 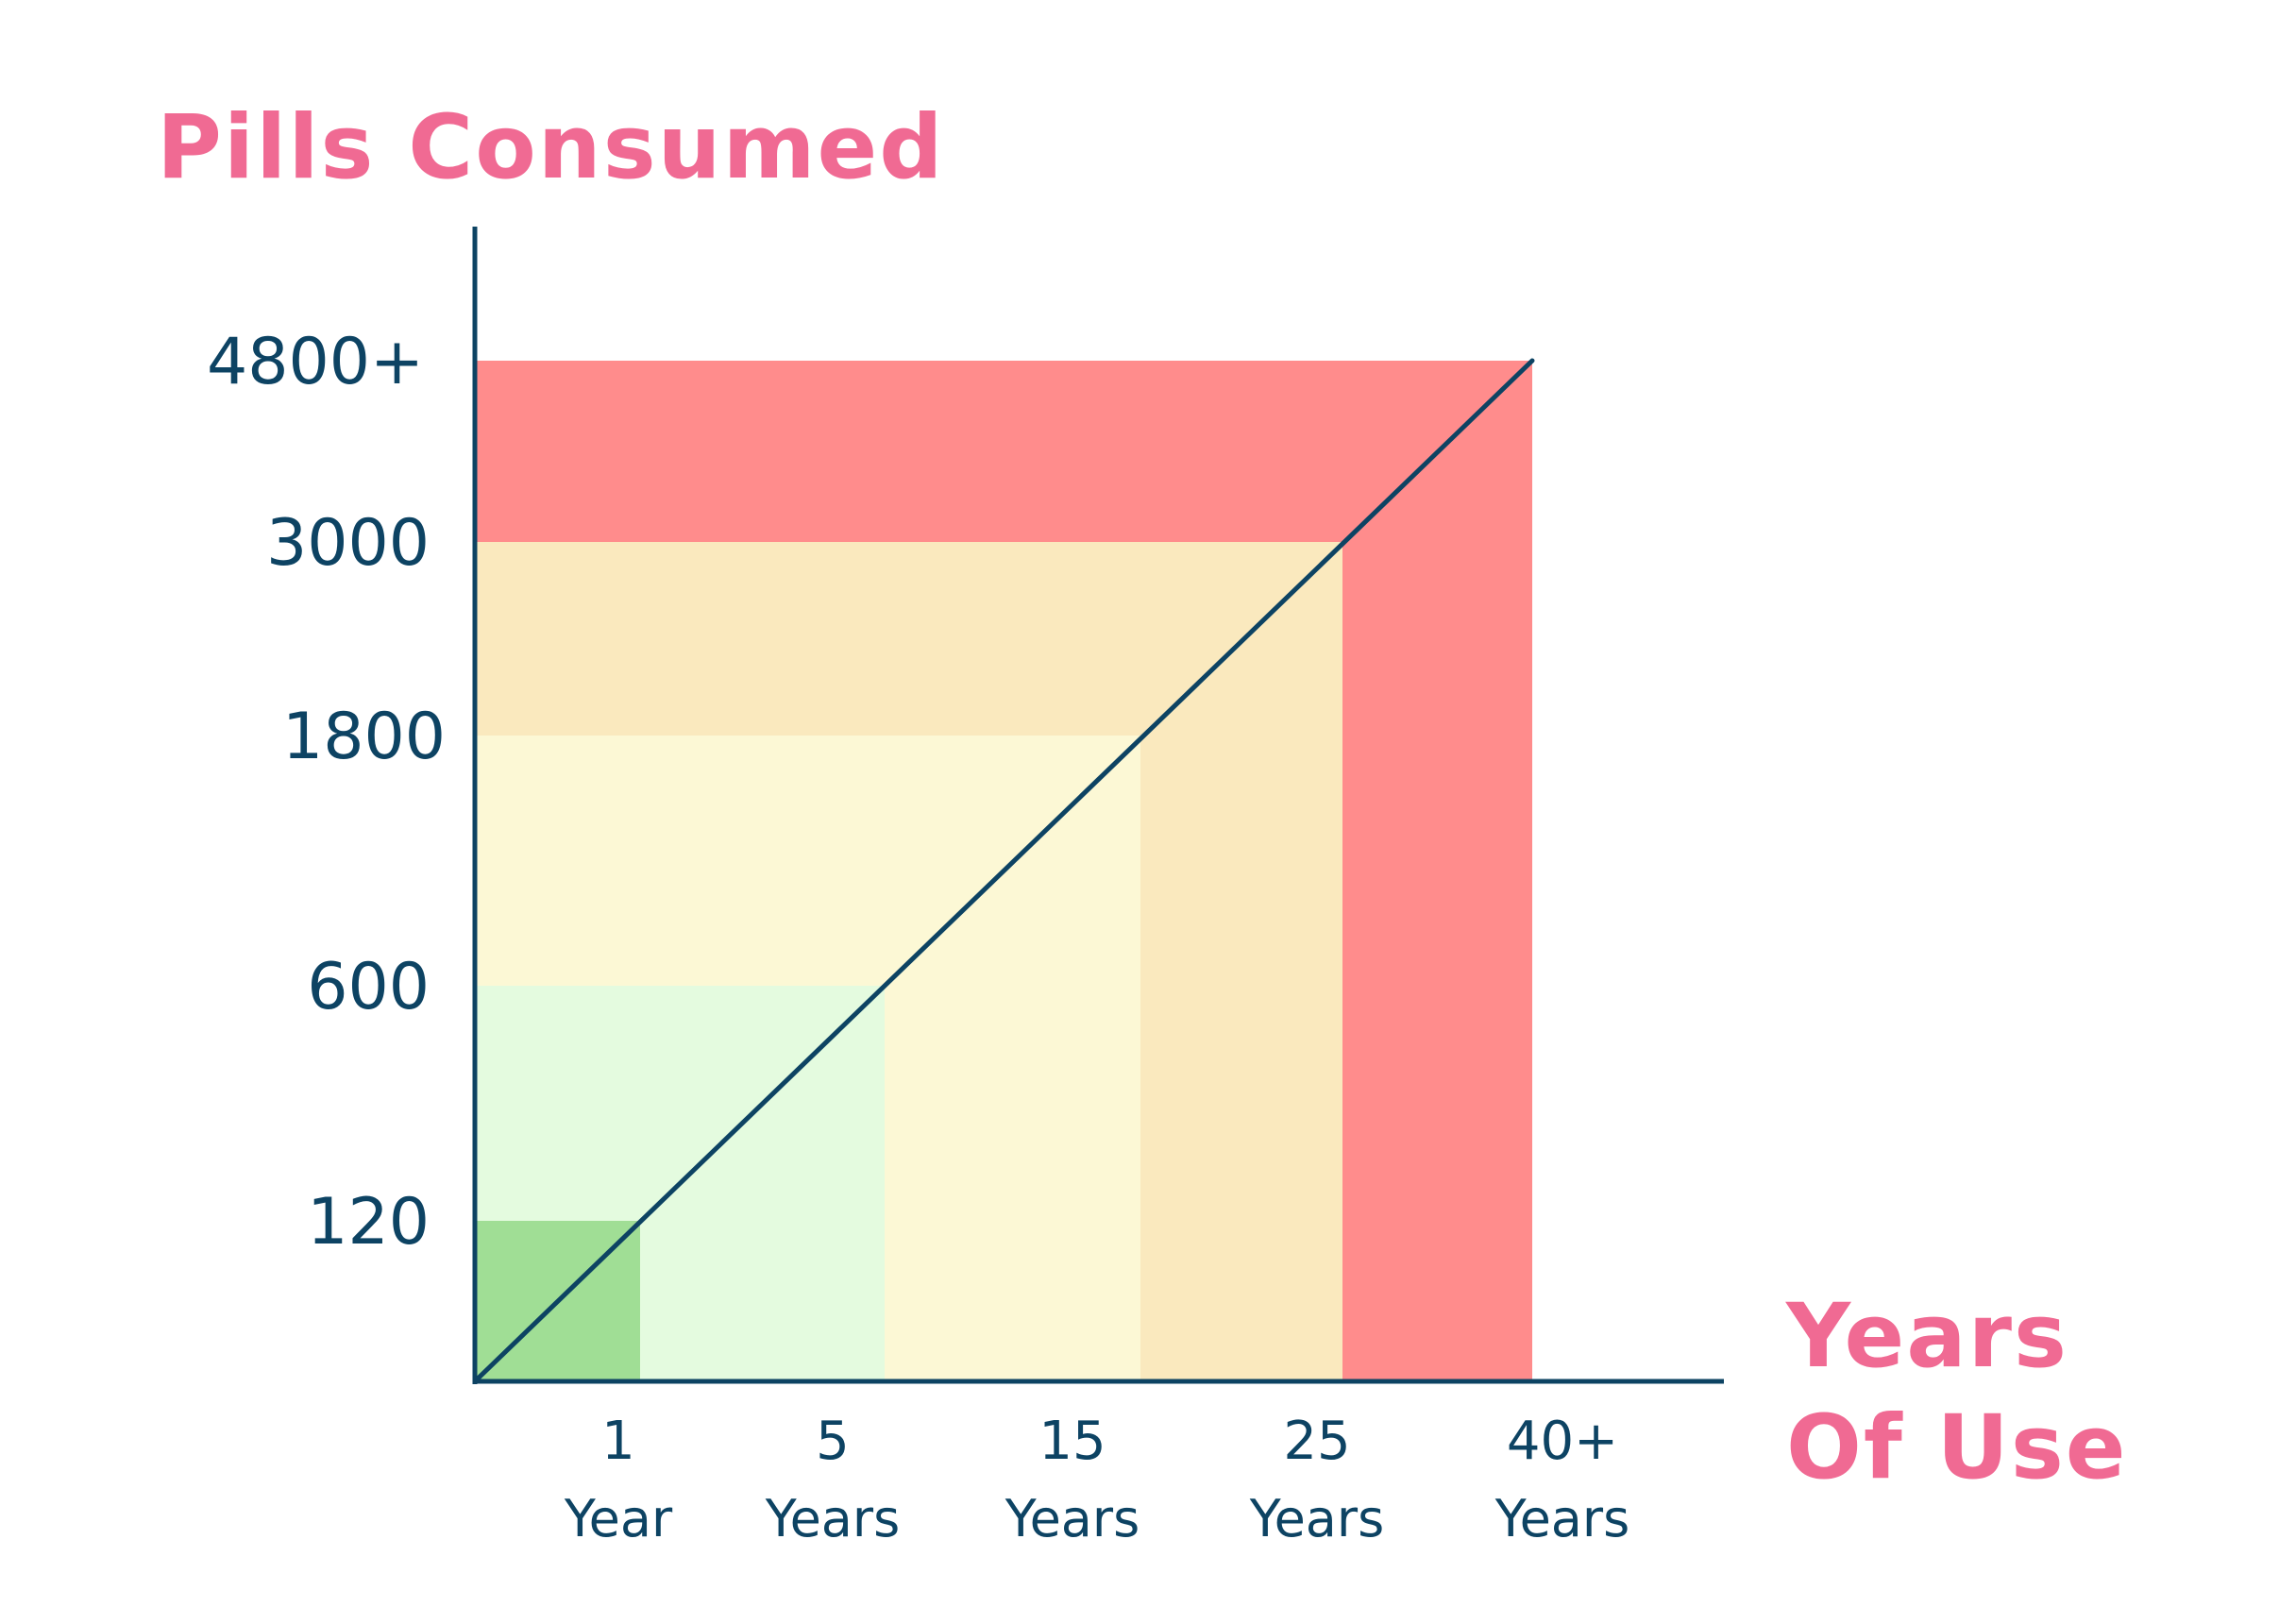 I want to click on x-tick-value: 15, so click(x=1072, y=1441).